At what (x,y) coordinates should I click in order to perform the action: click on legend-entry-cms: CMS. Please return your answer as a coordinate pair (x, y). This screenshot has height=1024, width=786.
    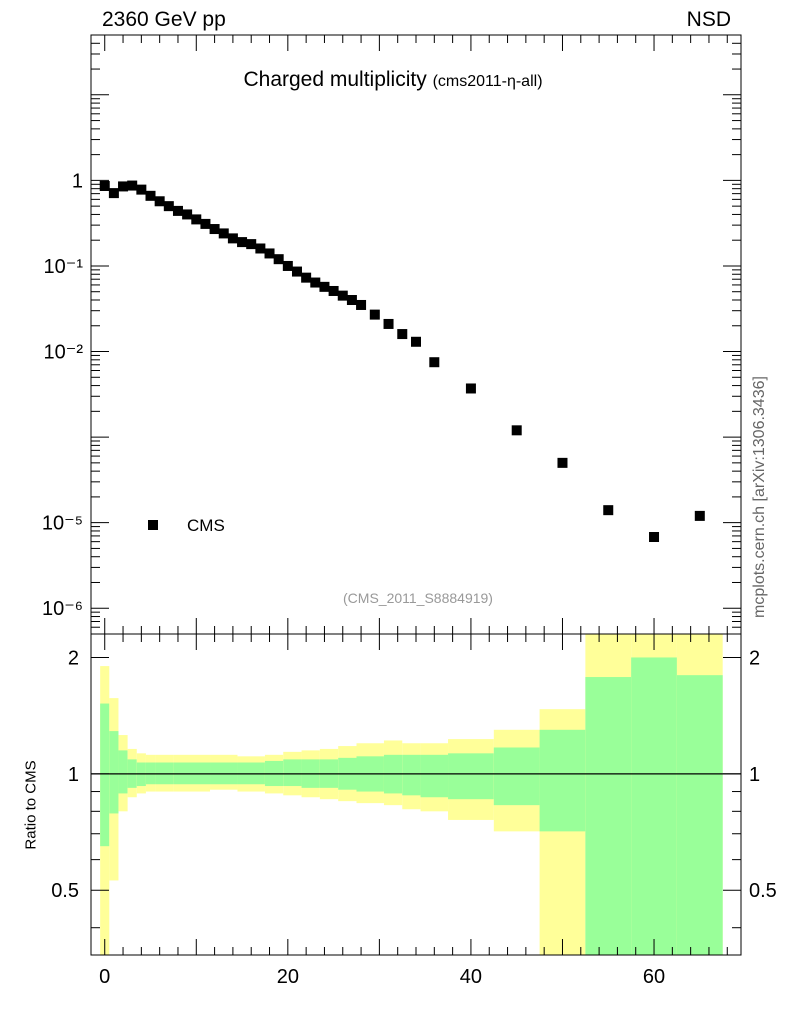
    Looking at the image, I should click on (206, 525).